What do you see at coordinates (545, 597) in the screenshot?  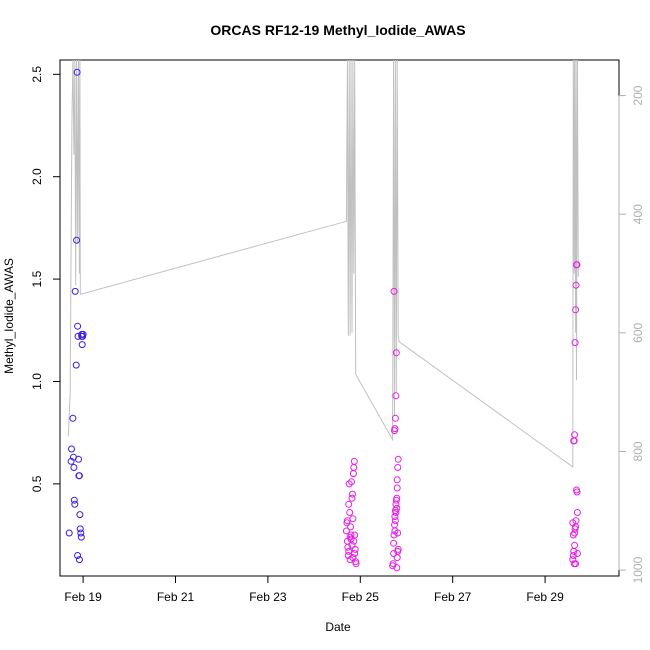 I see `x-tick-label: Feb 29` at bounding box center [545, 597].